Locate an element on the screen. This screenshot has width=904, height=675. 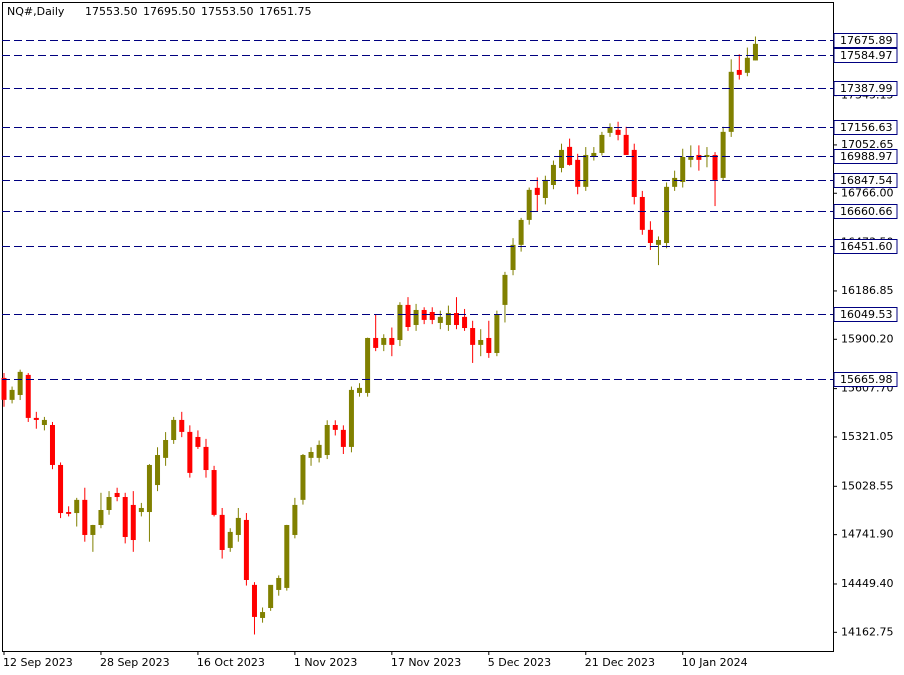
x-tick-label: 17 Nov 2023 is located at coordinates (426, 662).